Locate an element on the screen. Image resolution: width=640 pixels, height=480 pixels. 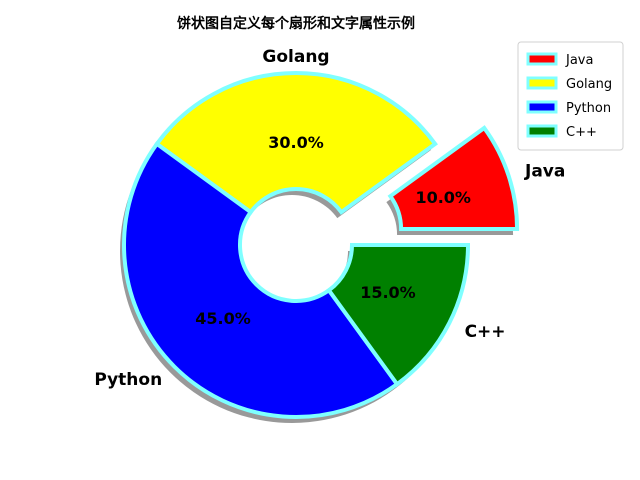
slice-java is located at coordinates (453, 178).